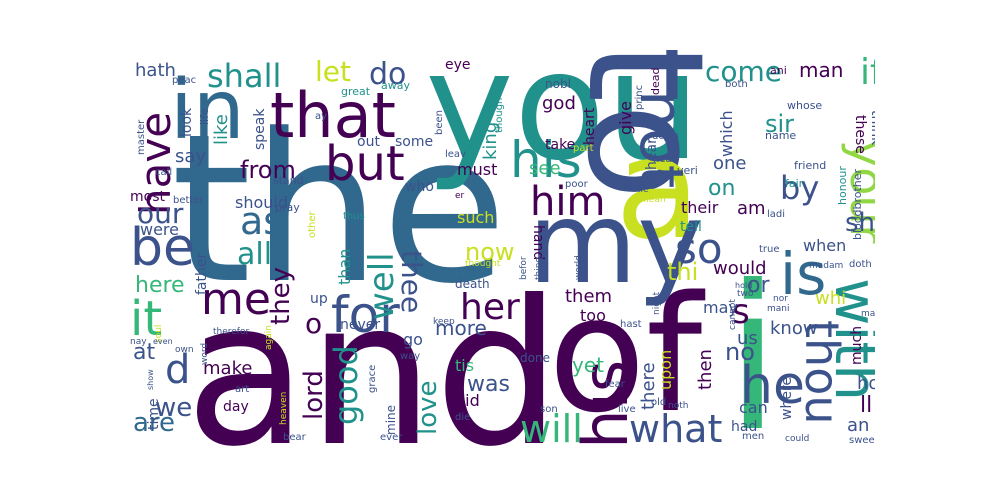 Image resolution: width=1000 pixels, height=500 pixels. Describe the element at coordinates (184, 350) in the screenshot. I see `word-own: own` at that location.